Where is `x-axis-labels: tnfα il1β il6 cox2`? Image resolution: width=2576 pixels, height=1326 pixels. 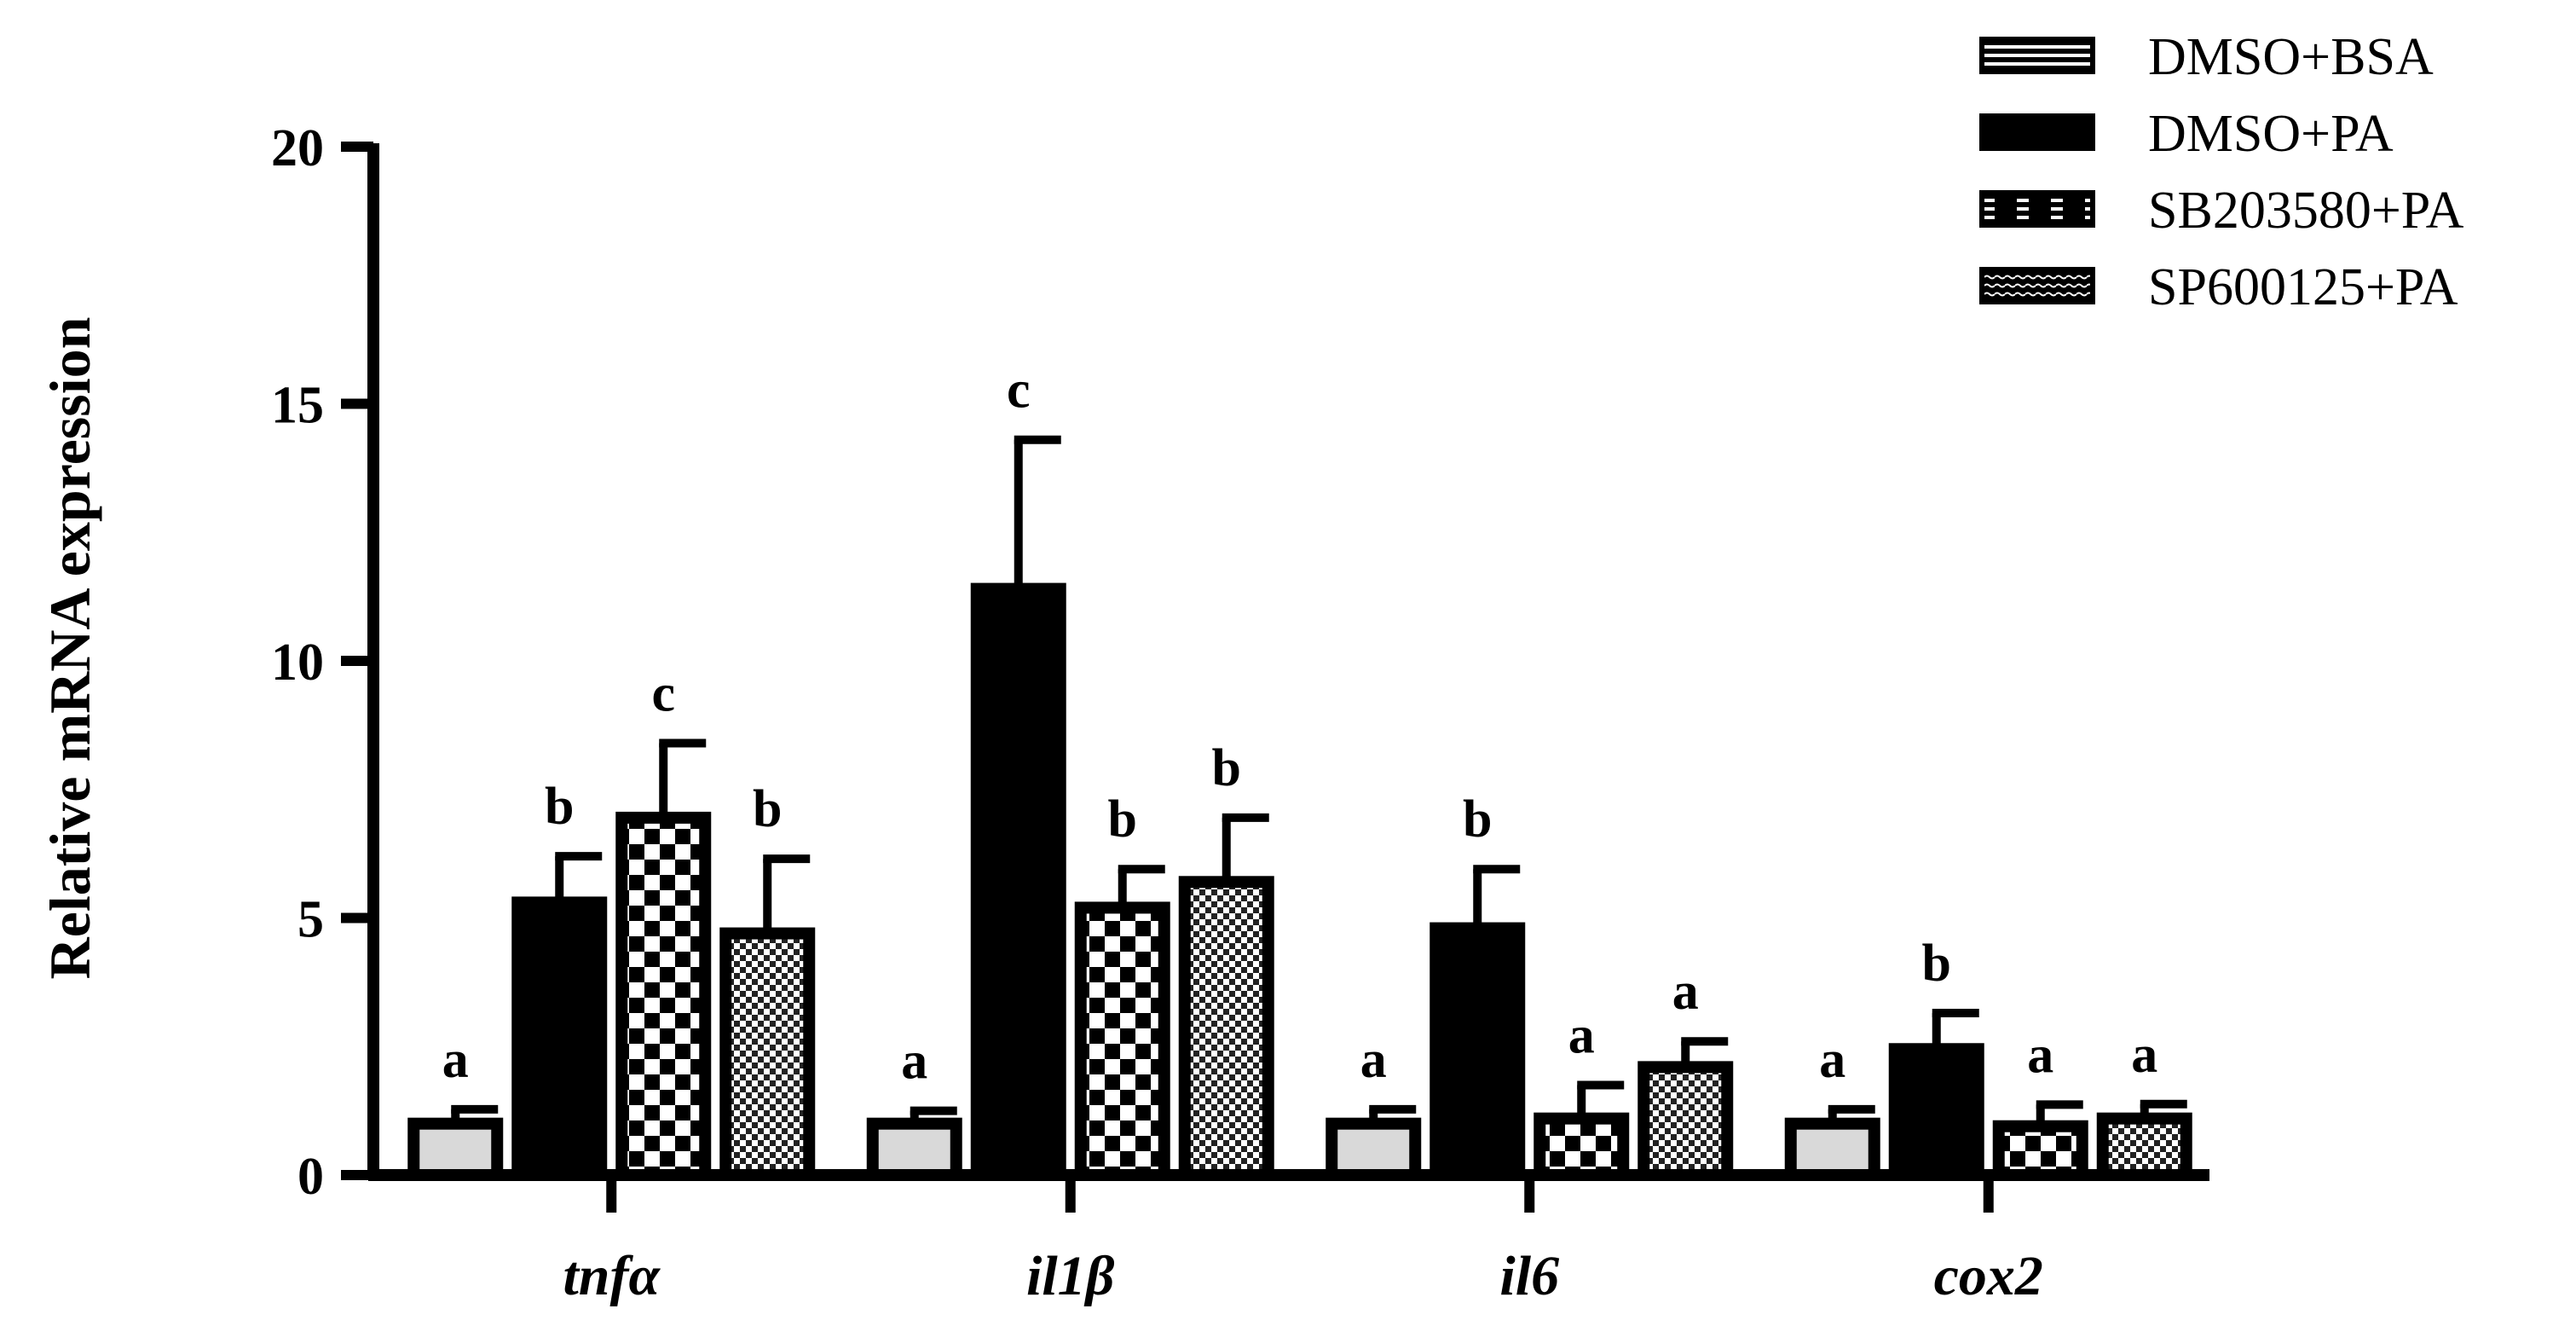
x-axis-labels: tnfα il1β il6 cox2 is located at coordinates (1303, 1241).